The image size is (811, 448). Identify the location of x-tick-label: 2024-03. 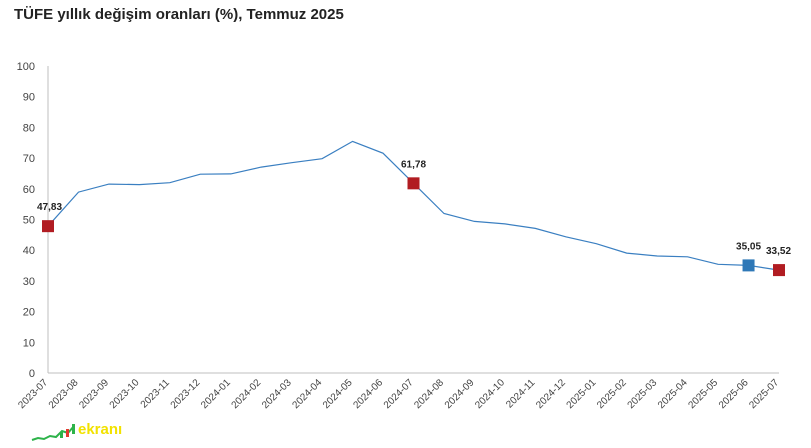
(277, 394).